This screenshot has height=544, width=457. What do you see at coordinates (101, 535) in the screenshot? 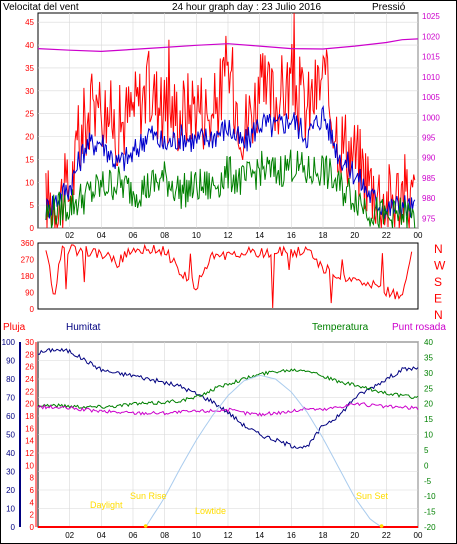
I see `x-tick-label: 04` at bounding box center [101, 535].